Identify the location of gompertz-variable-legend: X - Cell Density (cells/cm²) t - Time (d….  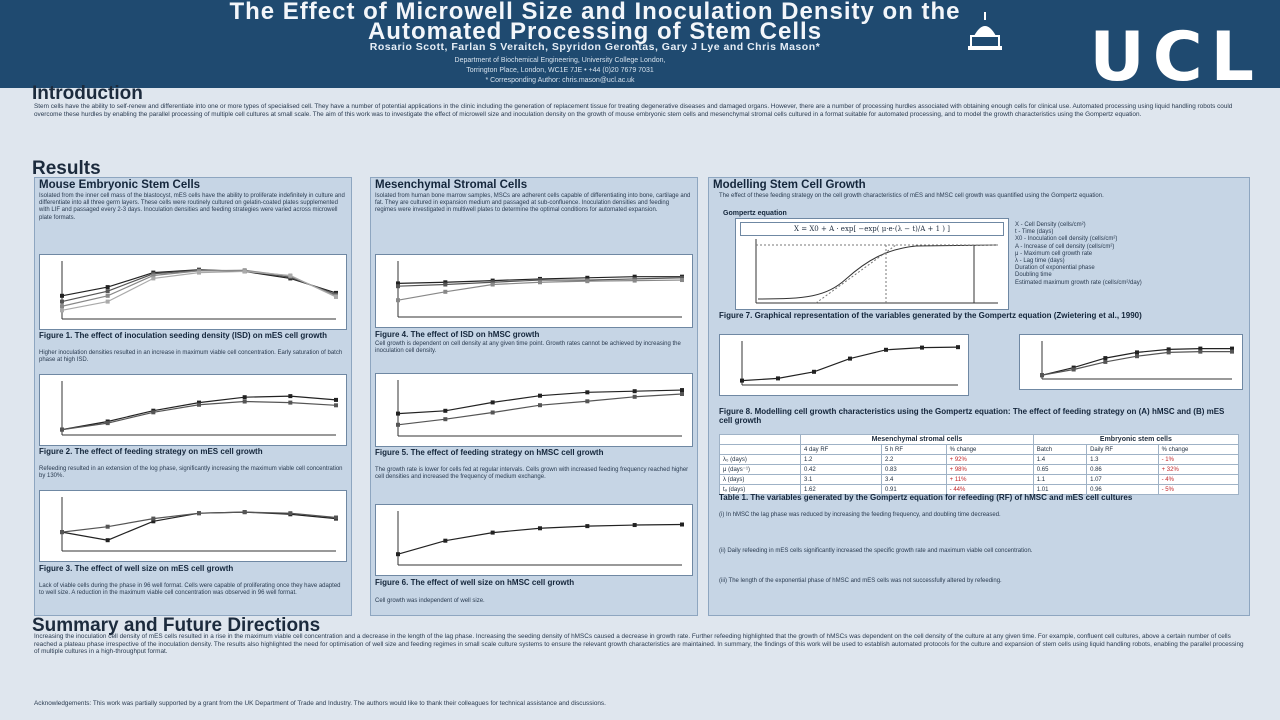
(1128, 254).